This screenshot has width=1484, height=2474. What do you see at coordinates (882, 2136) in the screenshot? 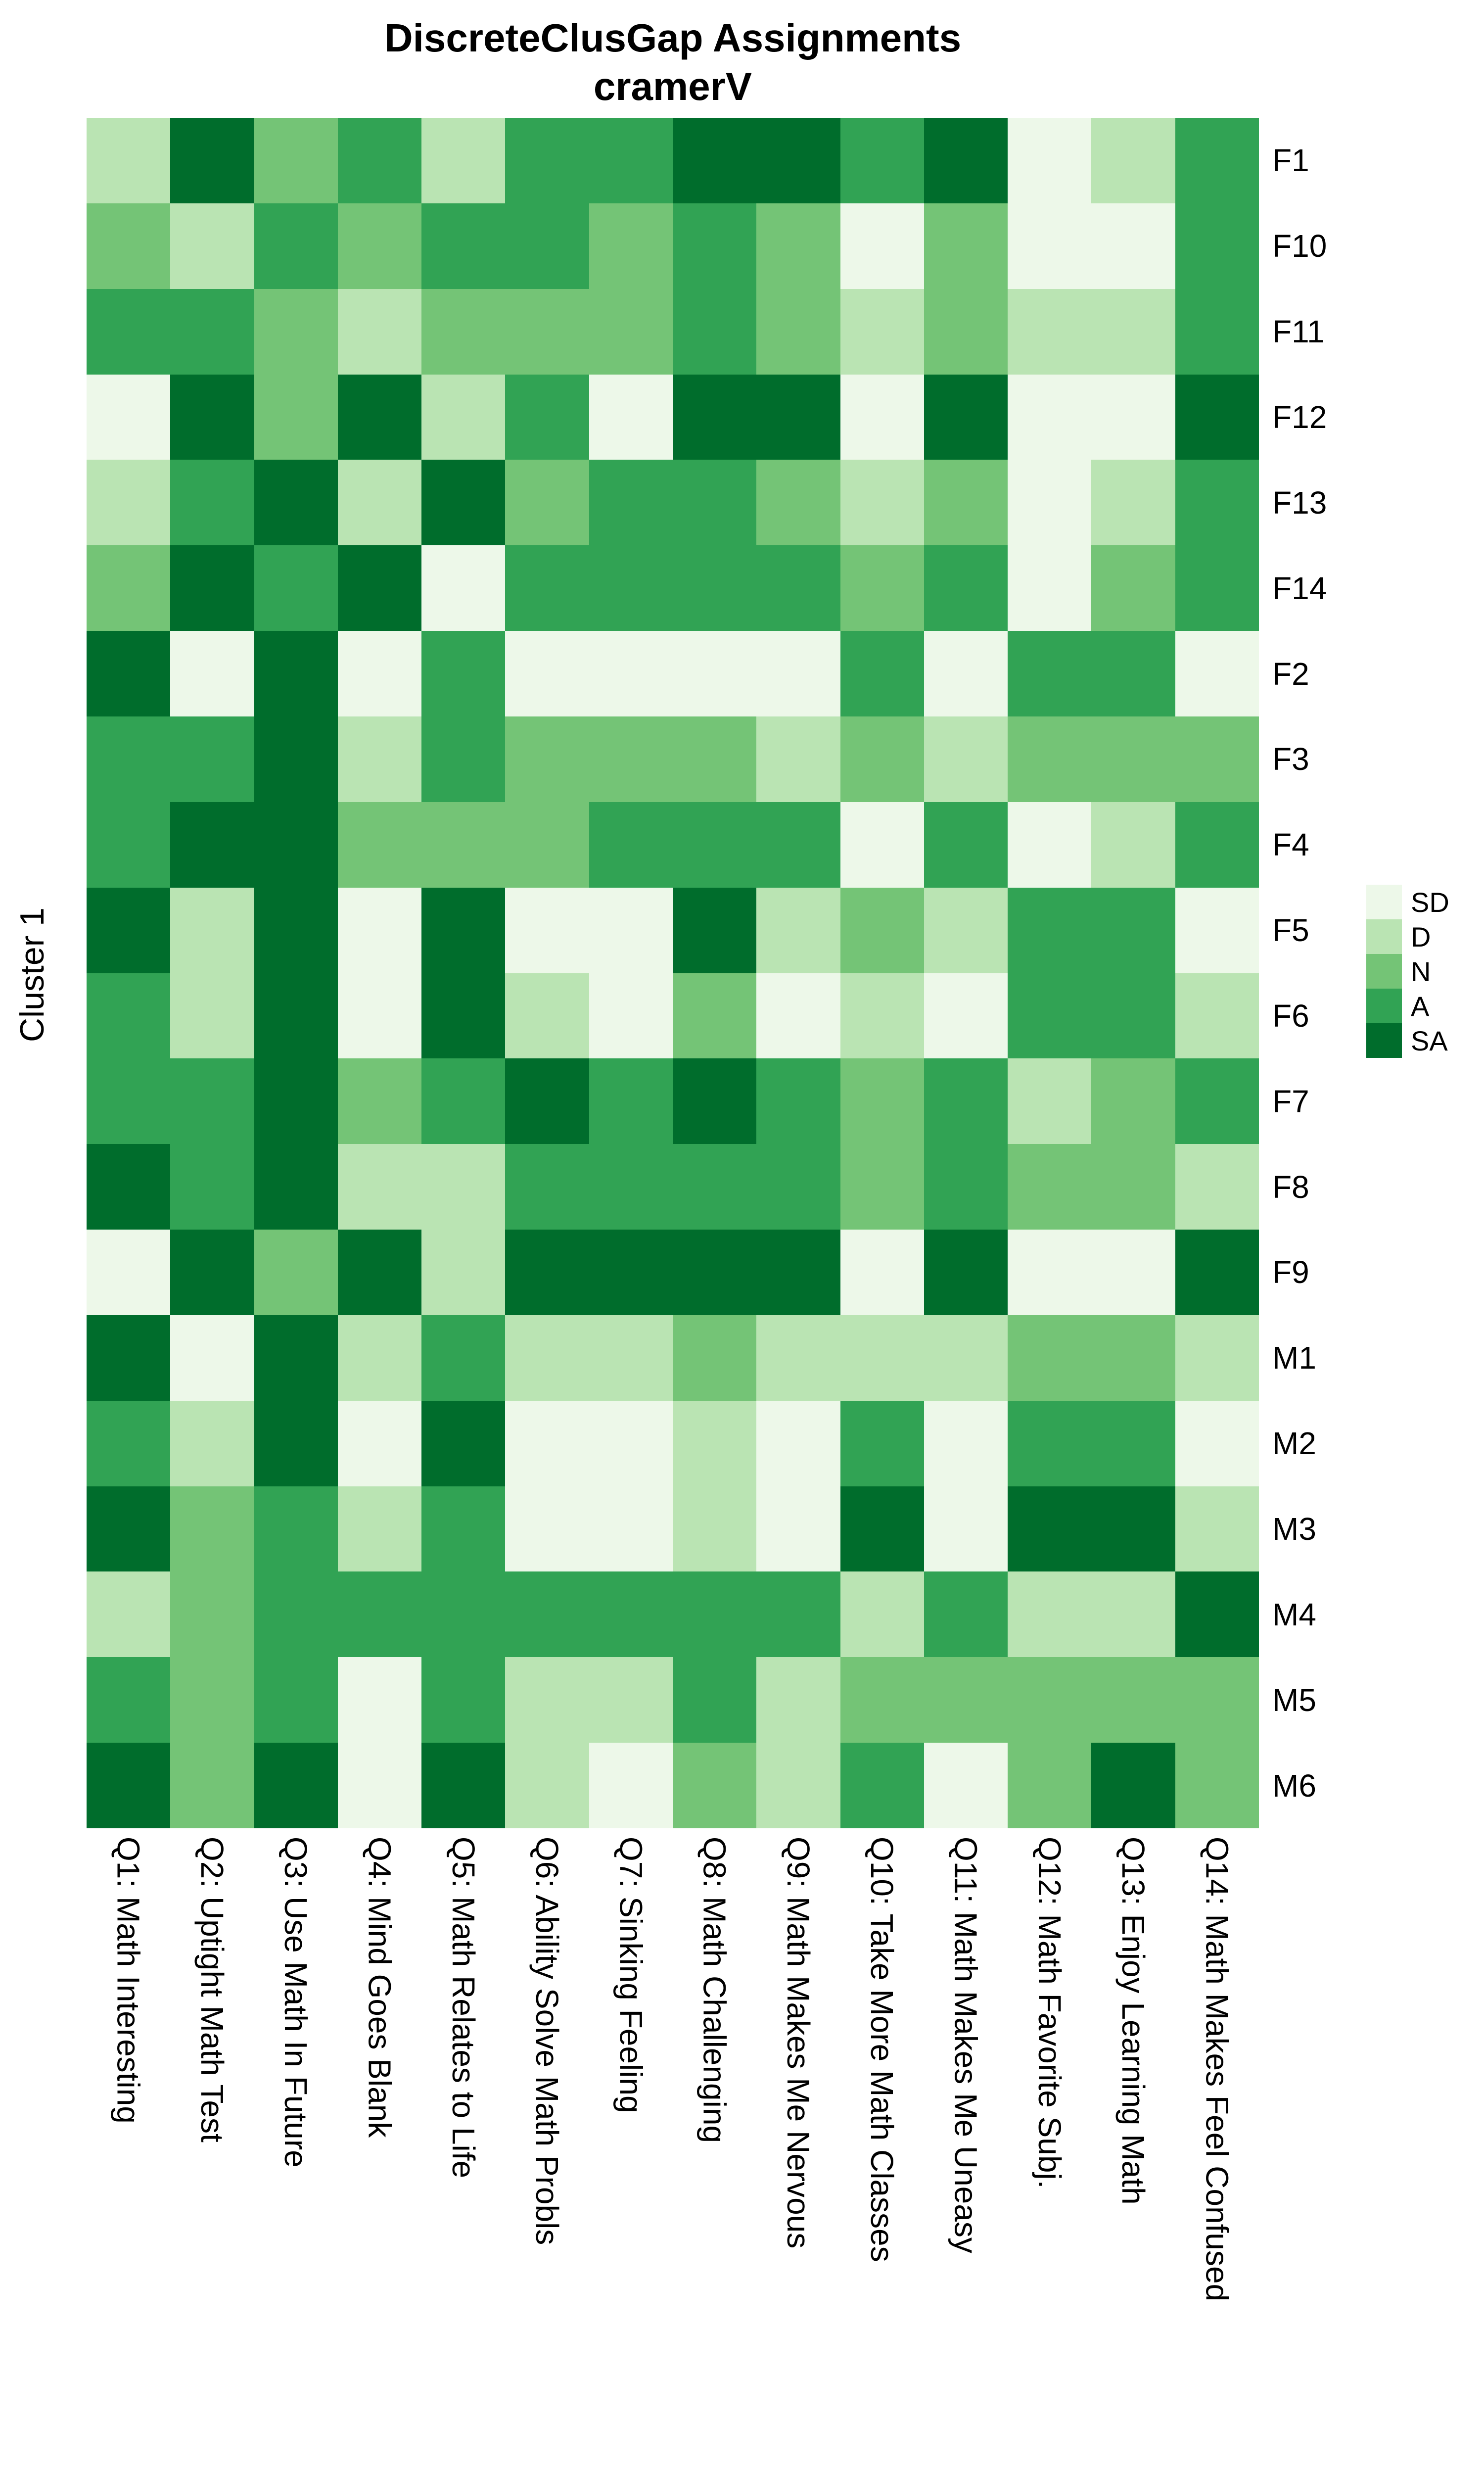
I see `column-label: Q10: Take More Math Classes` at bounding box center [882, 2136].